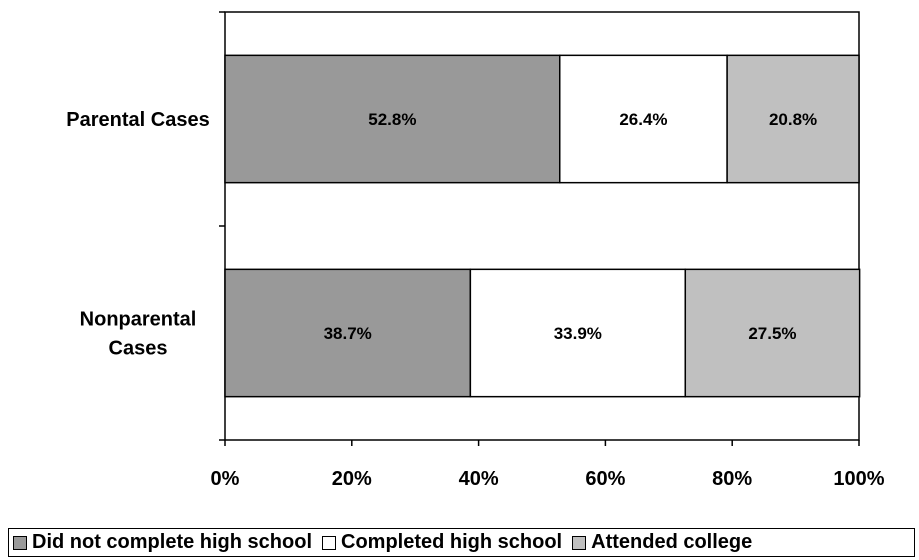  What do you see at coordinates (643, 119) in the screenshot?
I see `data-label-completed-high-school-parental-cases: 26.4%` at bounding box center [643, 119].